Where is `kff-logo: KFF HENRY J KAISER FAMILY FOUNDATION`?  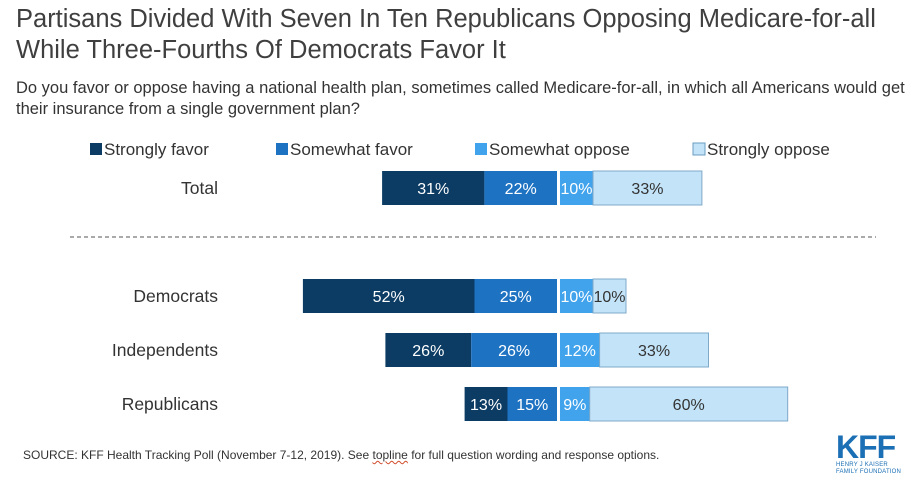
kff-logo: KFF HENRY J KAISER FAMILY FOUNDATION is located at coordinates (871, 453).